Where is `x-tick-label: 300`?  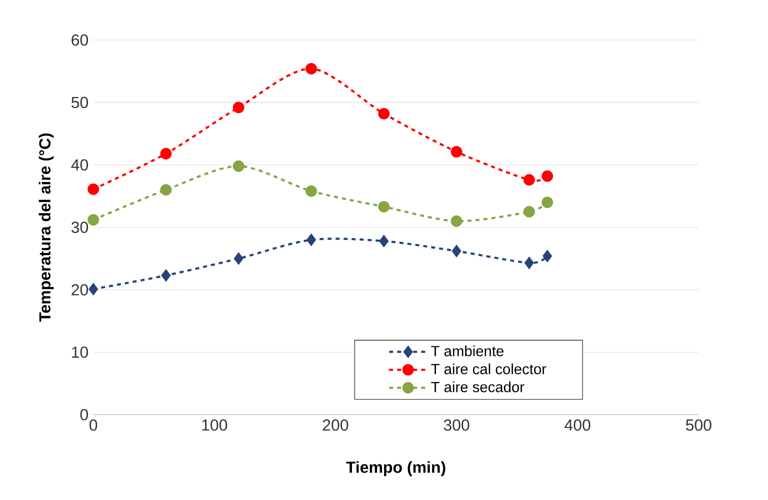 x-tick-label: 300 is located at coordinates (457, 425).